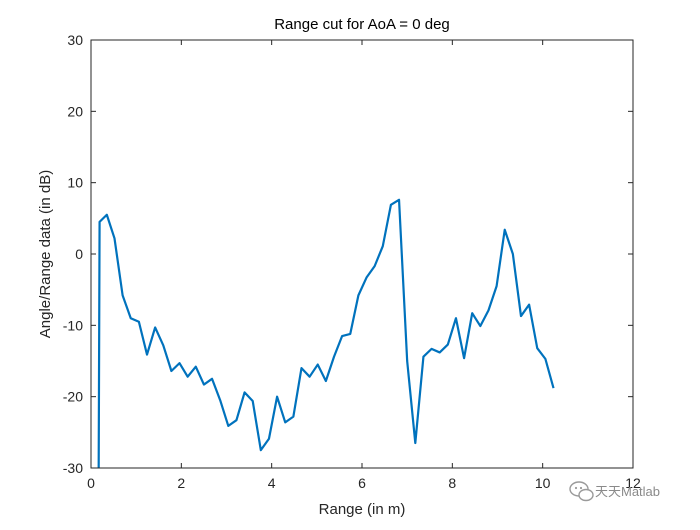 The image size is (700, 530). What do you see at coordinates (362, 483) in the screenshot?
I see `x-tick-label: 6` at bounding box center [362, 483].